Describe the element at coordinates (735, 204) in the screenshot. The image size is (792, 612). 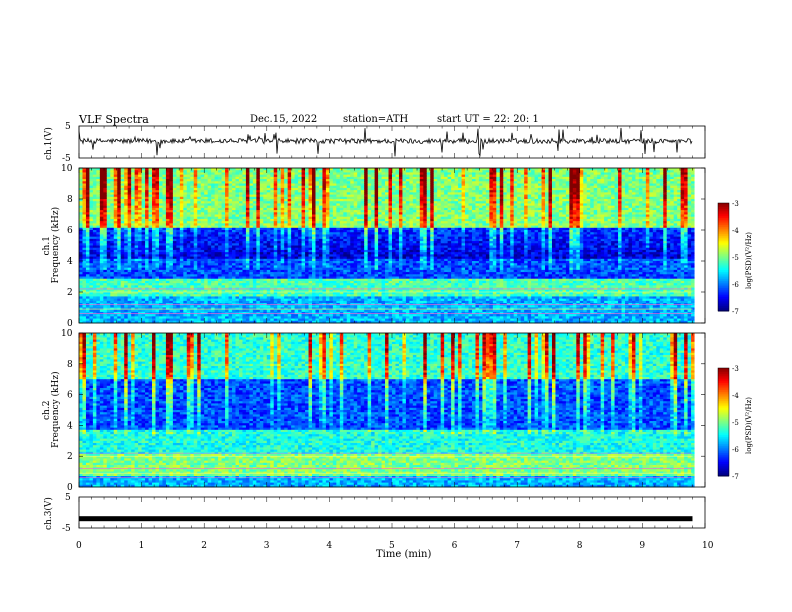
I see `ch1-spectrogram-colorbar-tick--3: -3` at that location.